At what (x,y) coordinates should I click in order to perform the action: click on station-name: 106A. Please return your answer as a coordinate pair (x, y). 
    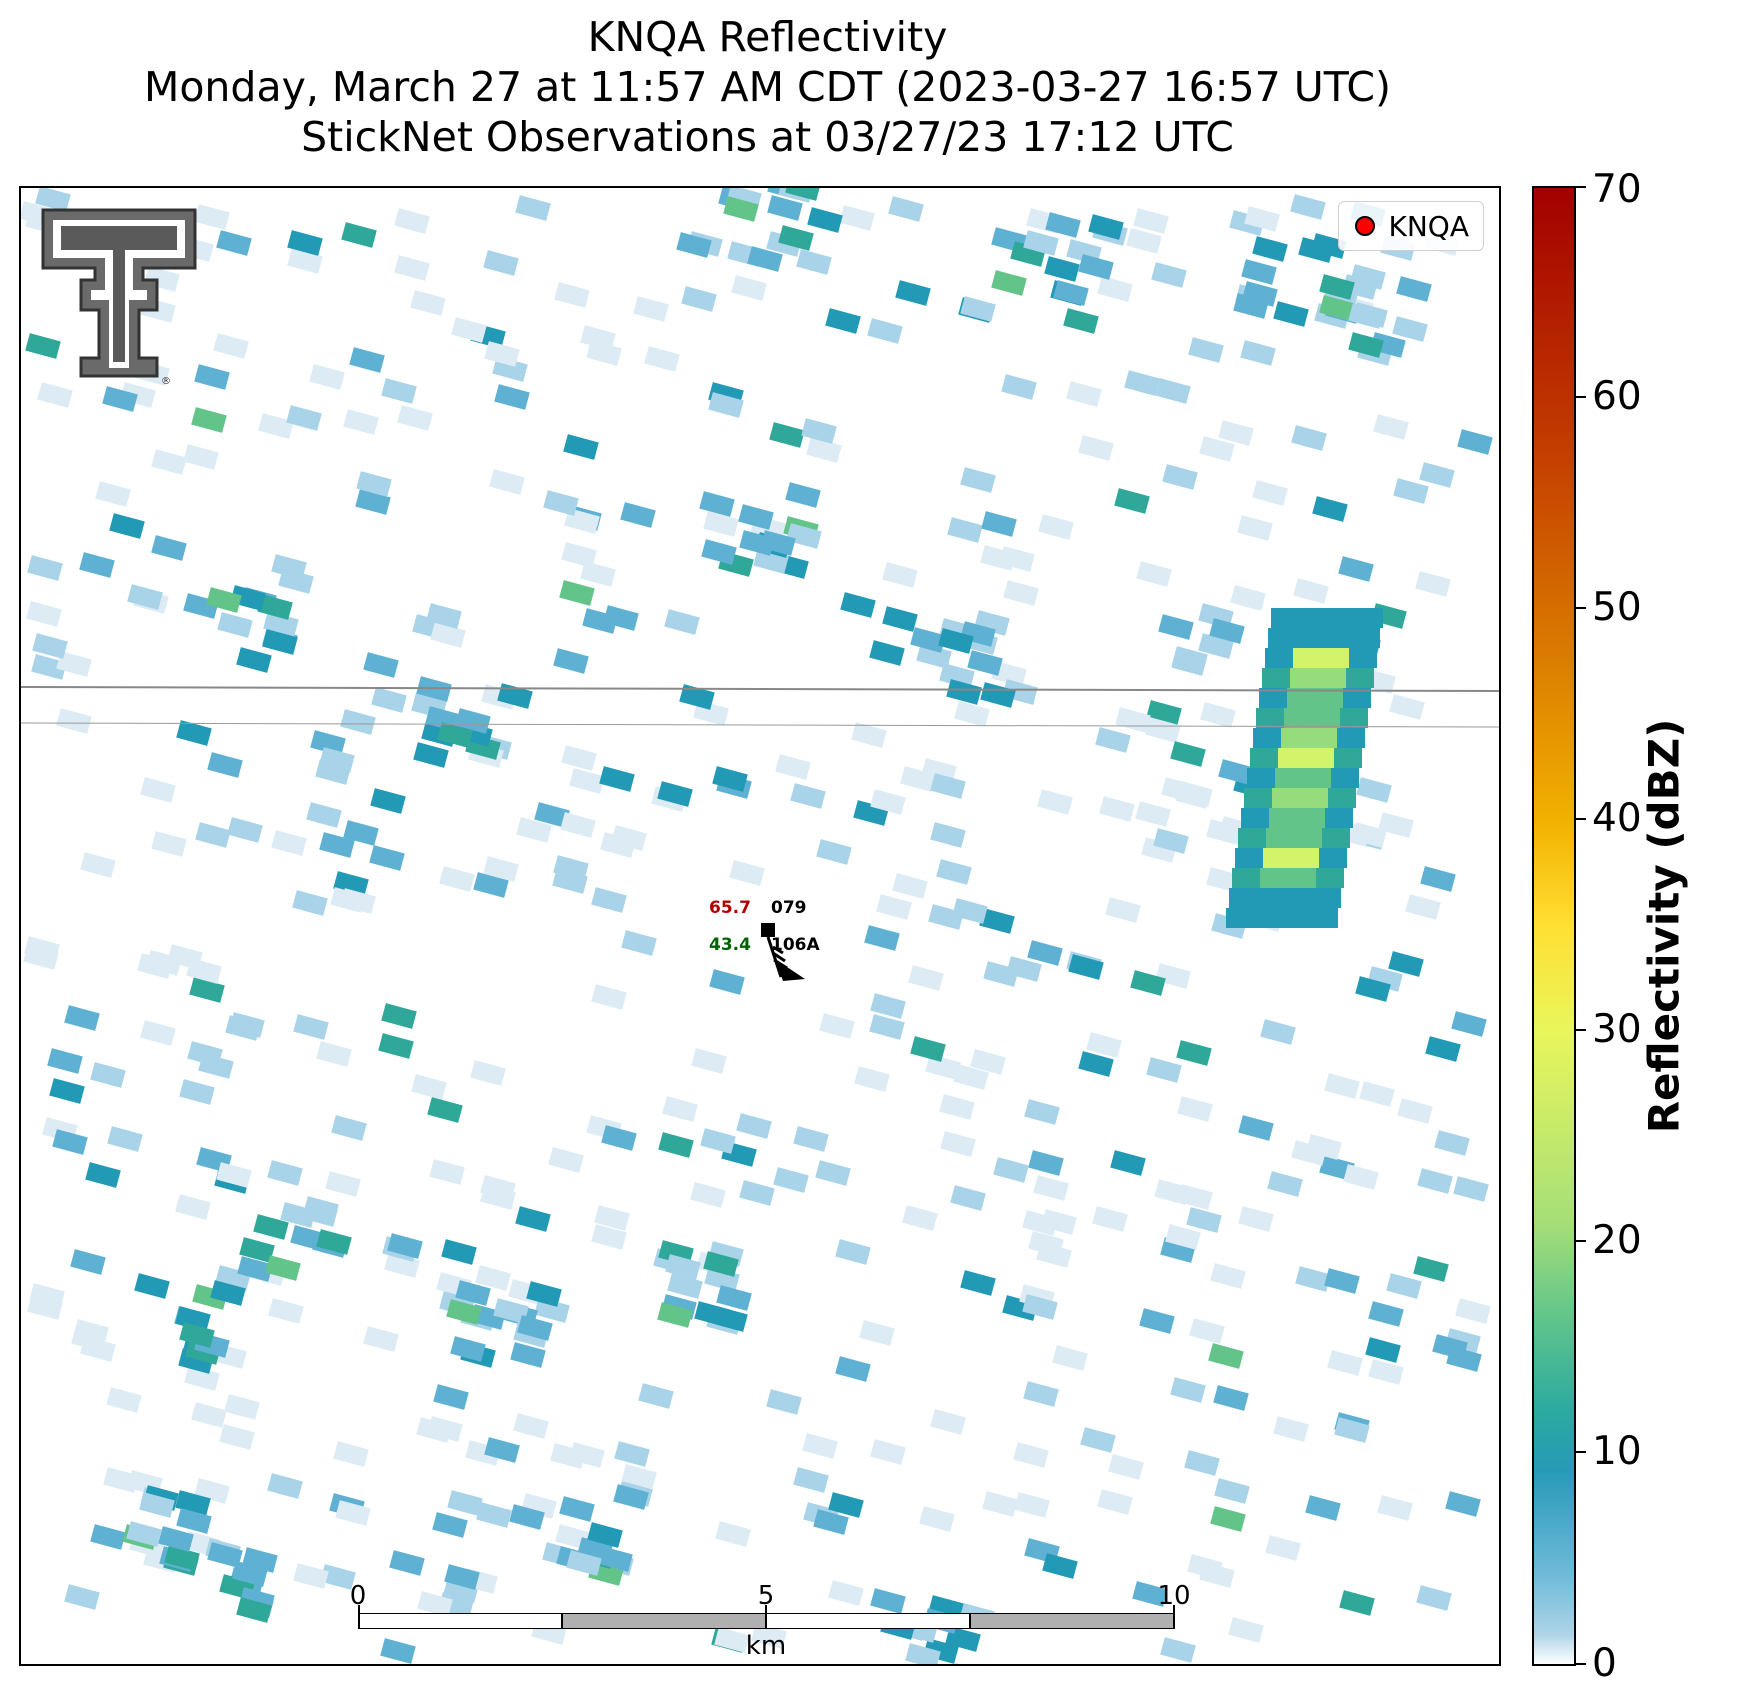
    Looking at the image, I should click on (795, 945).